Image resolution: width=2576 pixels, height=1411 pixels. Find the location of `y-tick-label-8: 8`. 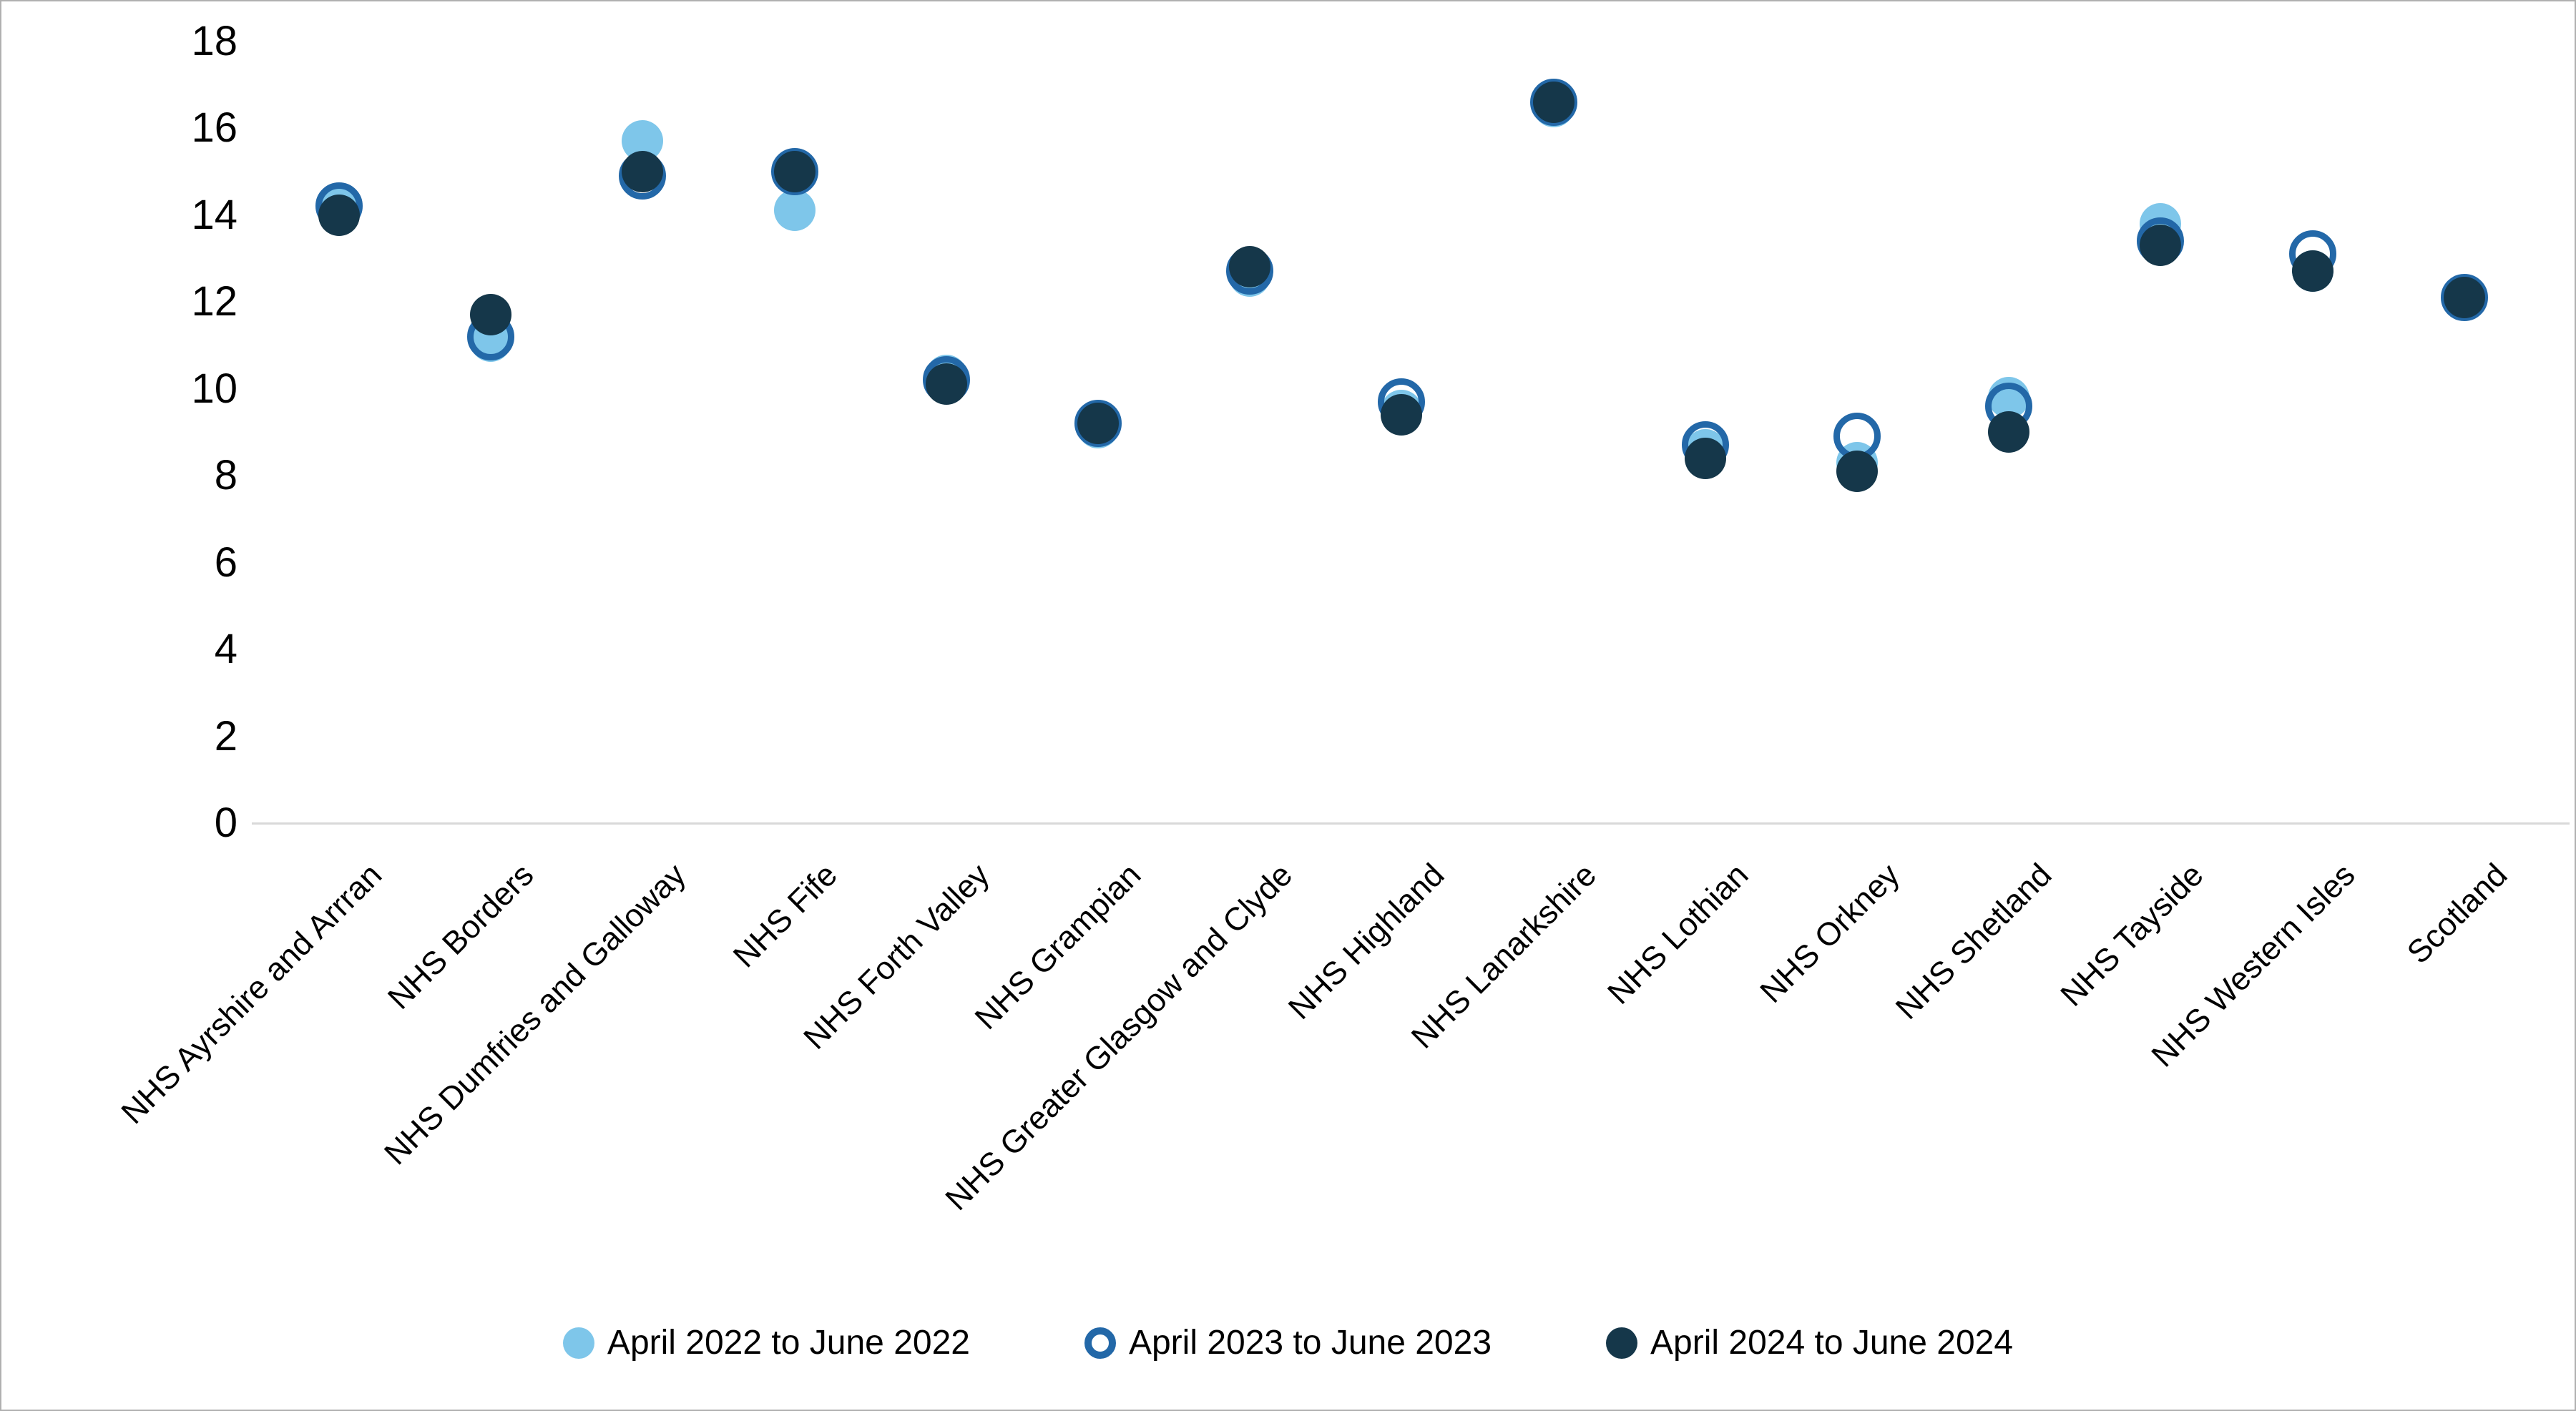

y-tick-label-8: 8 is located at coordinates (225, 475).